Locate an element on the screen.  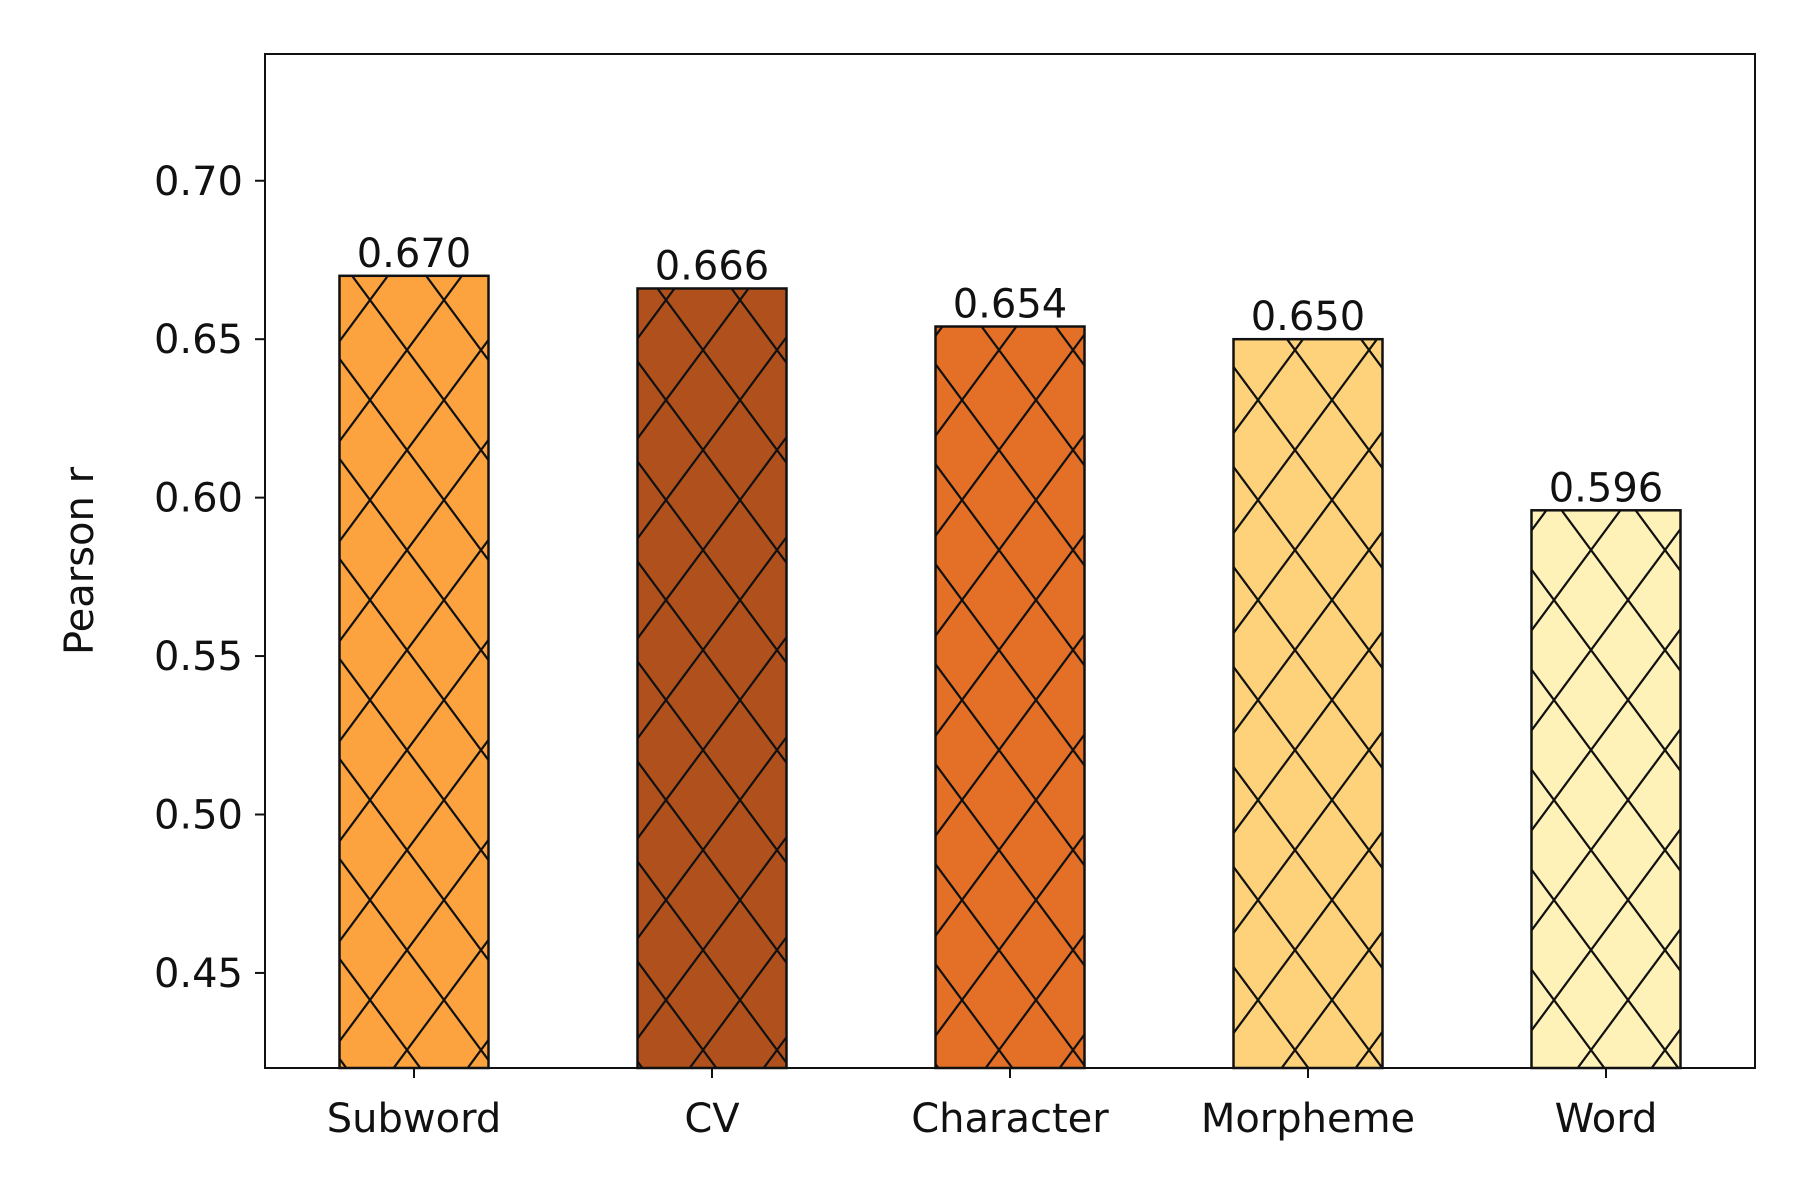
x-tick-label: Subword is located at coordinates (414, 1119).